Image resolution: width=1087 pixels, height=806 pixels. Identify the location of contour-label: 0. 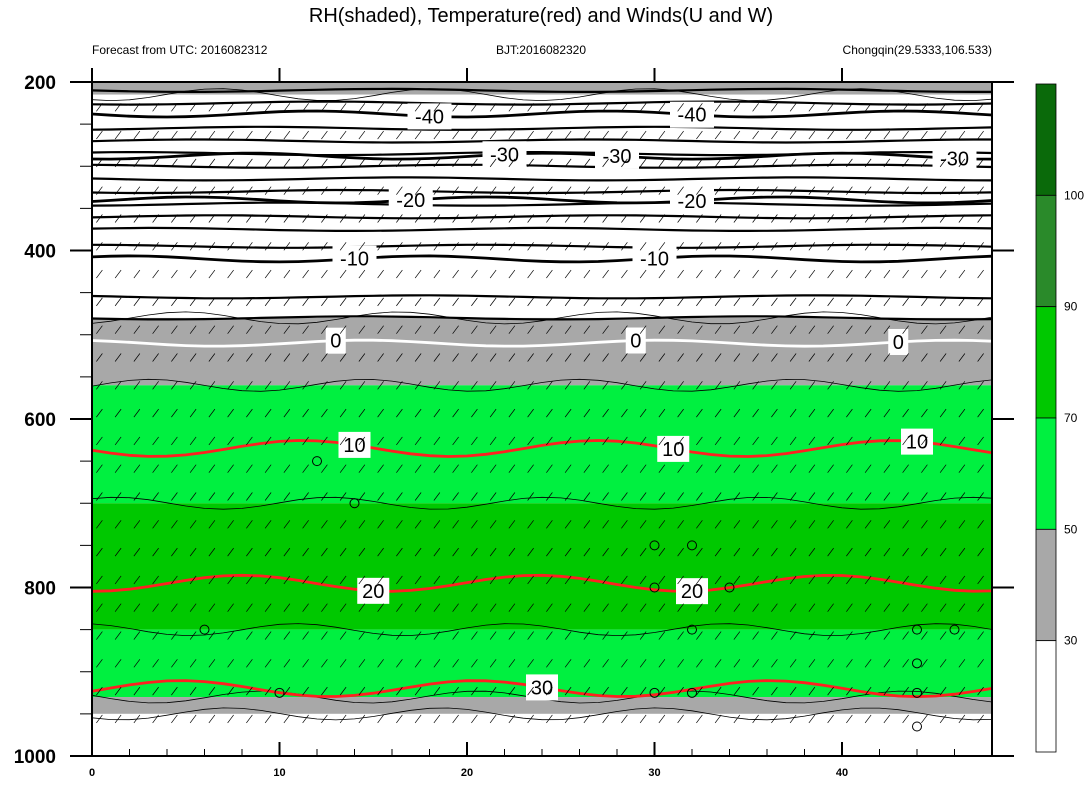
(635, 342).